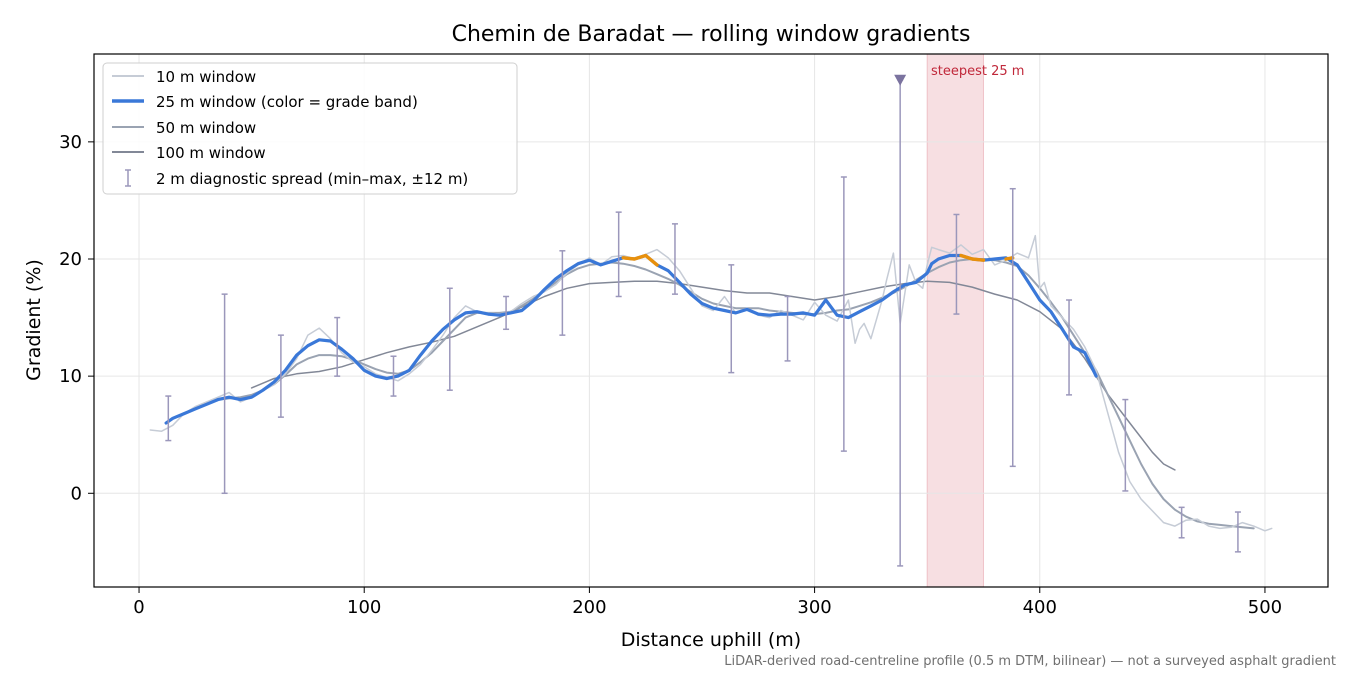 The image size is (1350, 675). Describe the element at coordinates (287, 102) in the screenshot. I see `legend-entry-25m: 25 m window (color = grade band)` at that location.